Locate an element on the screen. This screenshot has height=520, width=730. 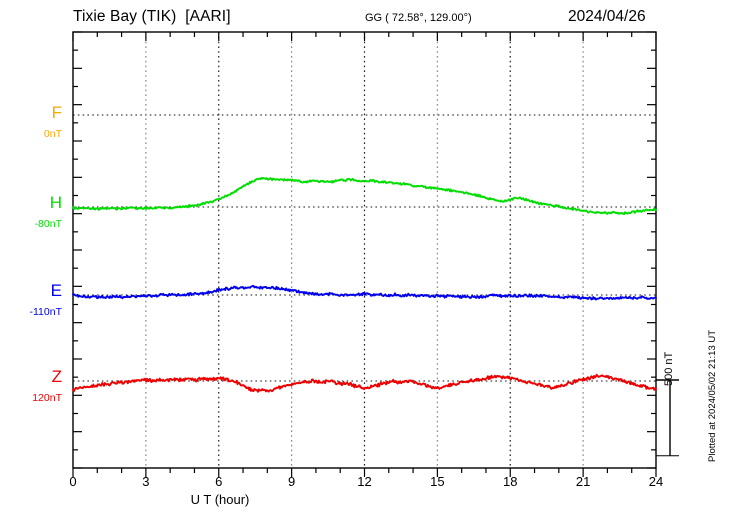
component-letter-F: F is located at coordinates (56, 112).